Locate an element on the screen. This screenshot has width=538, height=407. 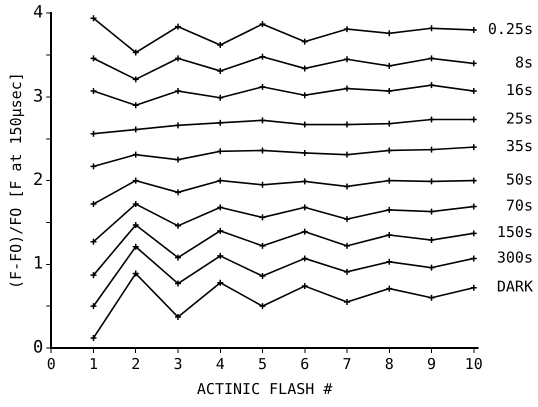
series-label: 35s is located at coordinates (519, 146).